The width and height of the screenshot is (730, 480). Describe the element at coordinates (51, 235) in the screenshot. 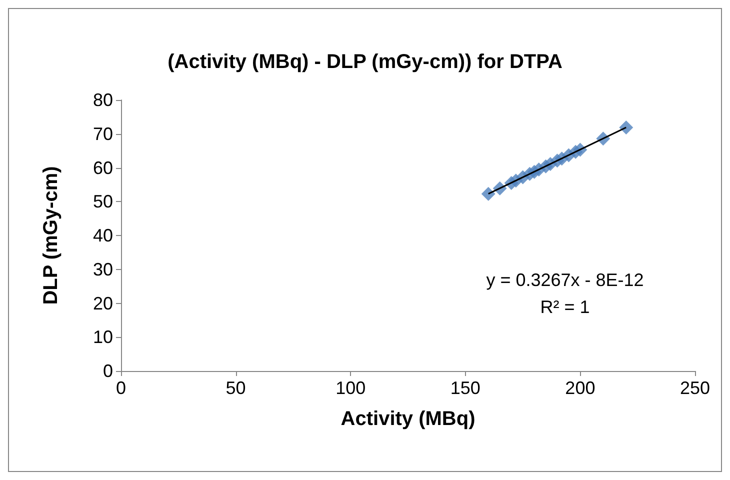

I see `y-axis-title: DLP (mGy-cm)` at that location.